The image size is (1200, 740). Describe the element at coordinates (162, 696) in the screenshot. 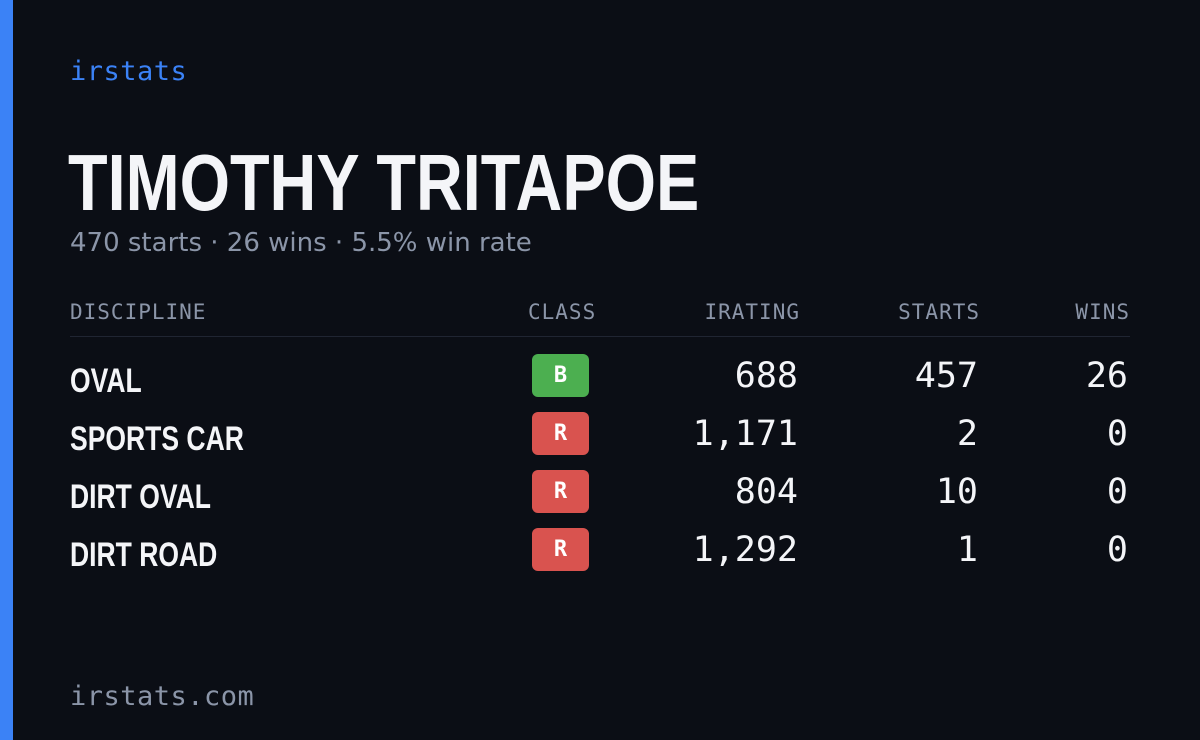

I see `footer-url: irstats.com` at that location.